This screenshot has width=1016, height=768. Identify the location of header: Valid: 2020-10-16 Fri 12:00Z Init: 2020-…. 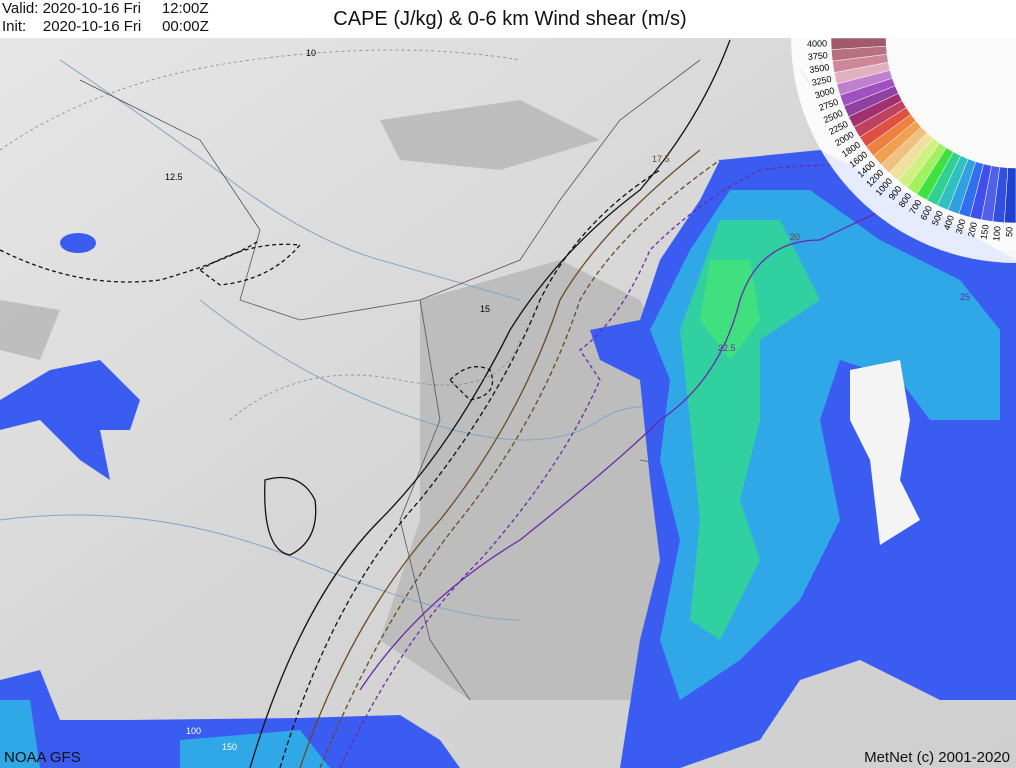
(508, 19).